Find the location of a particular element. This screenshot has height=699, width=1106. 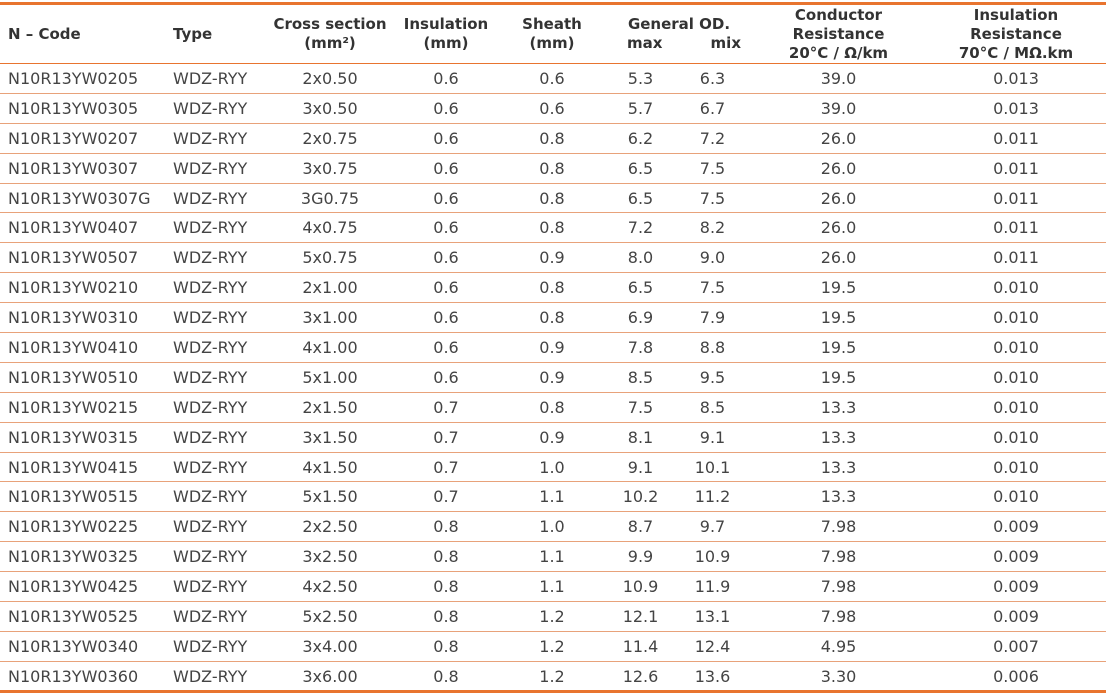

cell-od-min: 10.1 is located at coordinates (712, 467).